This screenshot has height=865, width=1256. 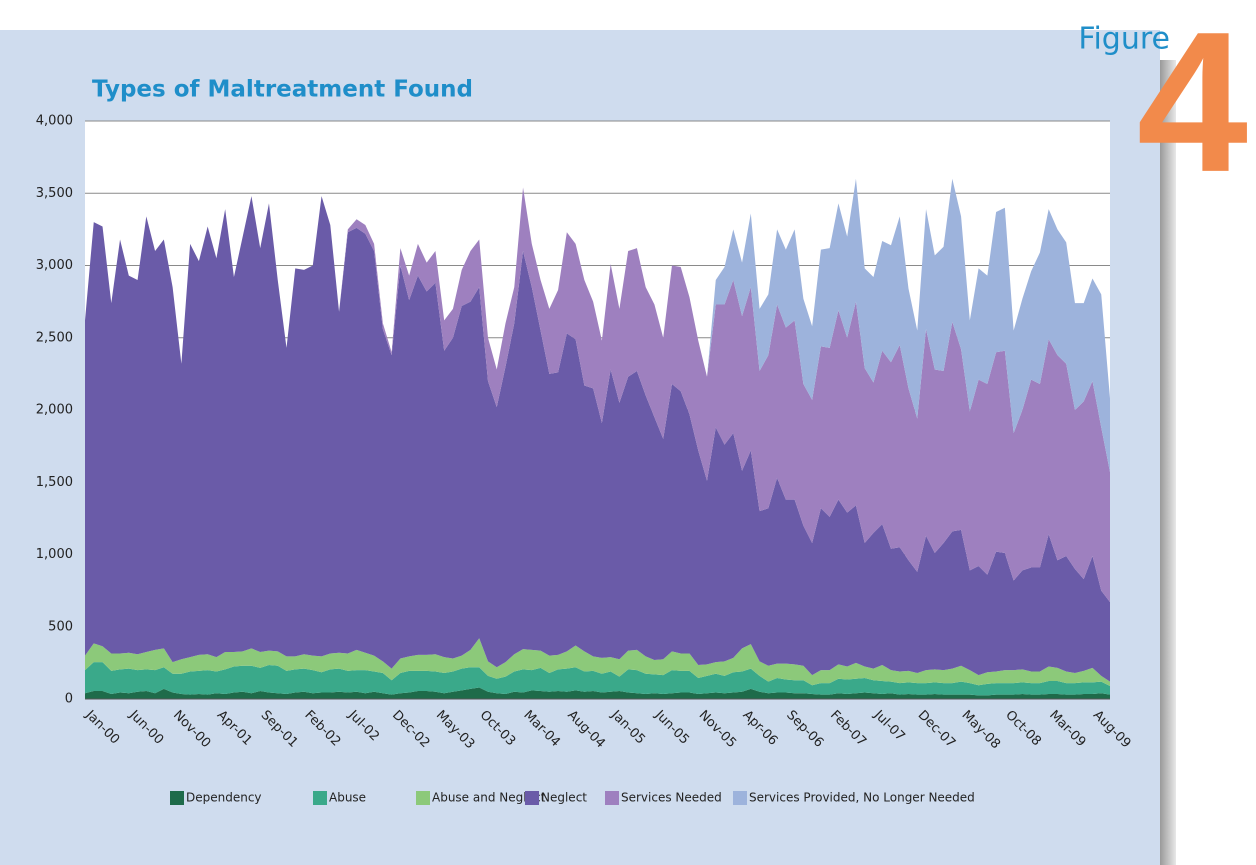 What do you see at coordinates (54, 193) in the screenshot?
I see `y-tick-label: 3,500` at bounding box center [54, 193].